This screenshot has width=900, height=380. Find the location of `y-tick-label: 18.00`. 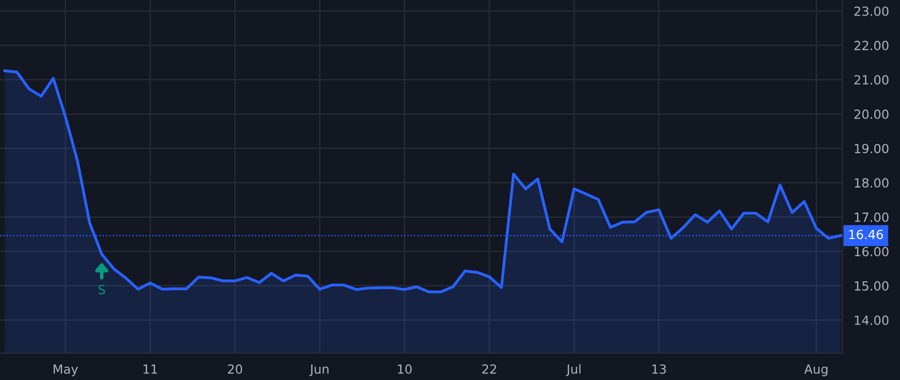

y-tick-label: 18.00 is located at coordinates (871, 183).